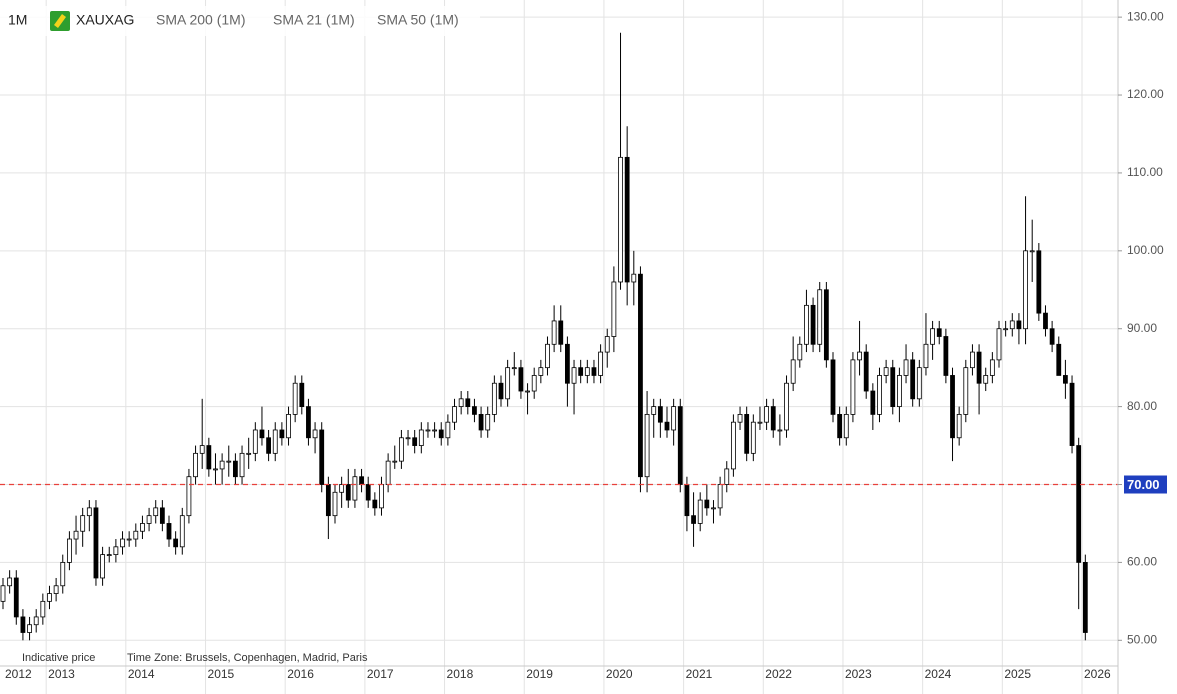 The width and height of the screenshot is (1177, 694). What do you see at coordinates (1142, 328) in the screenshot?
I see `y-tick-label: 90.00` at bounding box center [1142, 328].